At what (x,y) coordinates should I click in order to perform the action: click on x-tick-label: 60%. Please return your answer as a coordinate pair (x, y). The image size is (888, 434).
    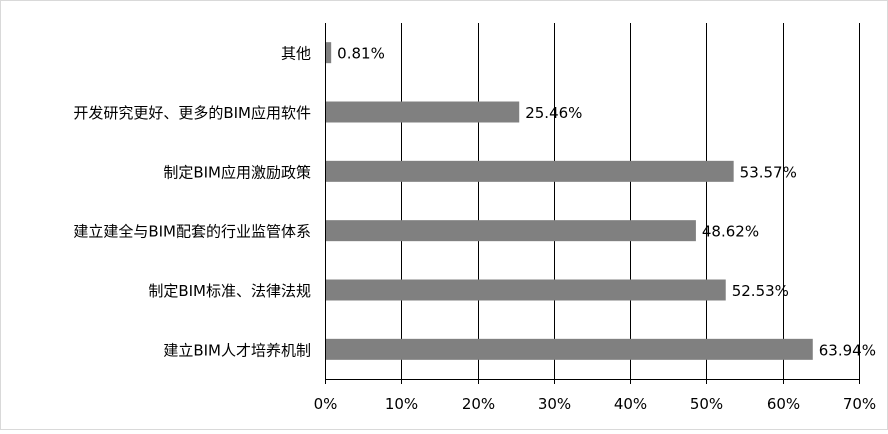
    Looking at the image, I should click on (783, 404).